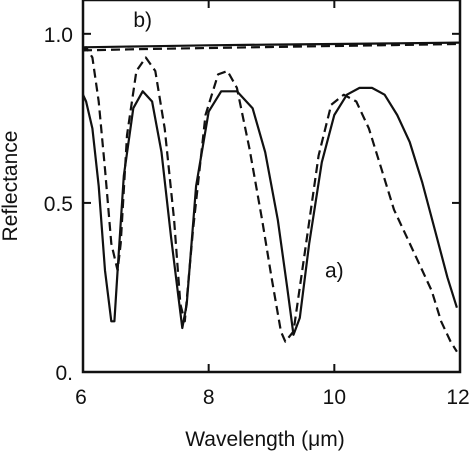  What do you see at coordinates (457, 397) in the screenshot?
I see `x-tick-label-12: 12` at bounding box center [457, 397].